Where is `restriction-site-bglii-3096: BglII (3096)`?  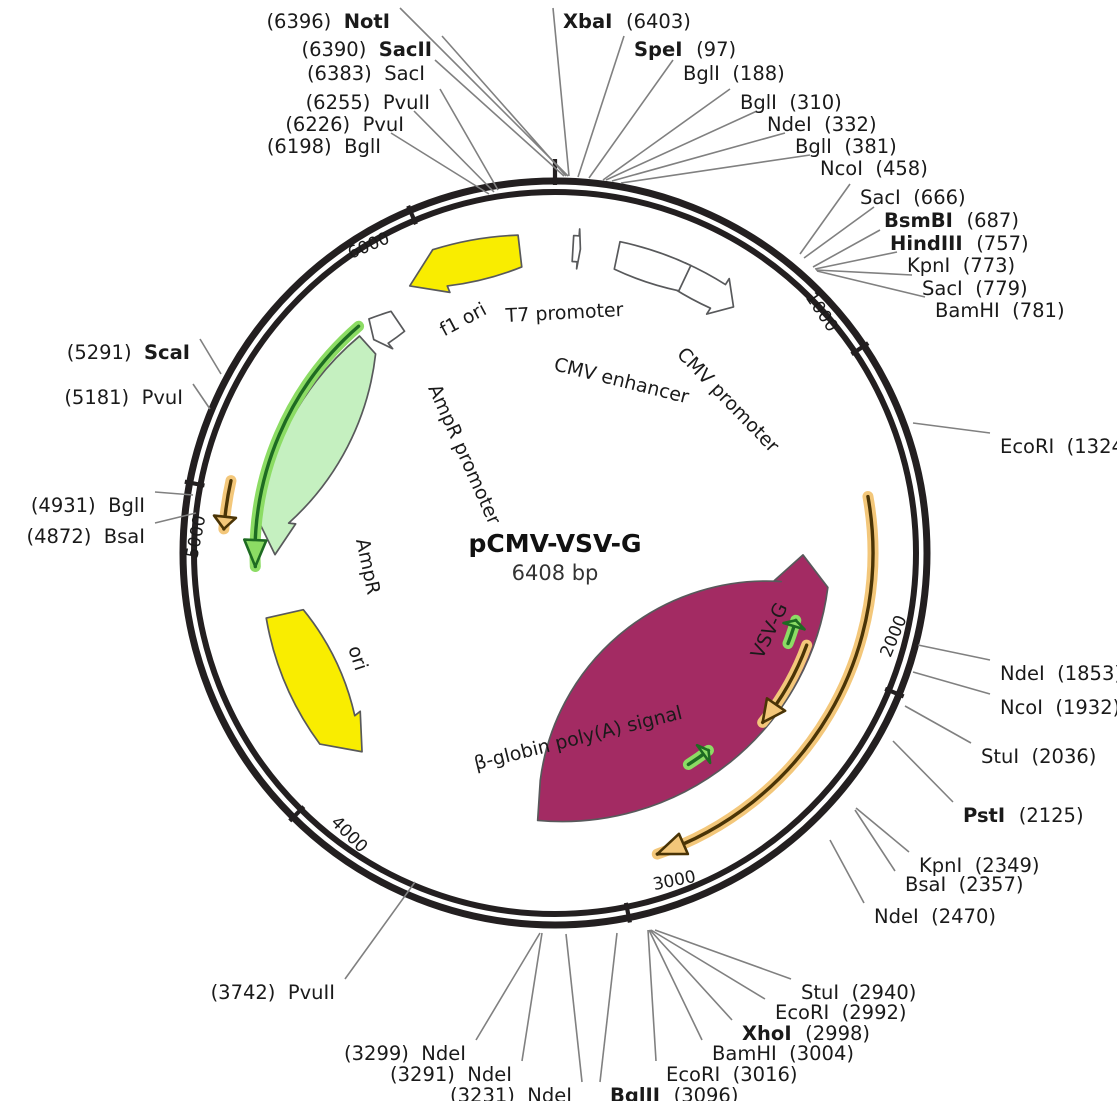
restriction-site-bglii-3096: BglII (3096) is located at coordinates (674, 1092).